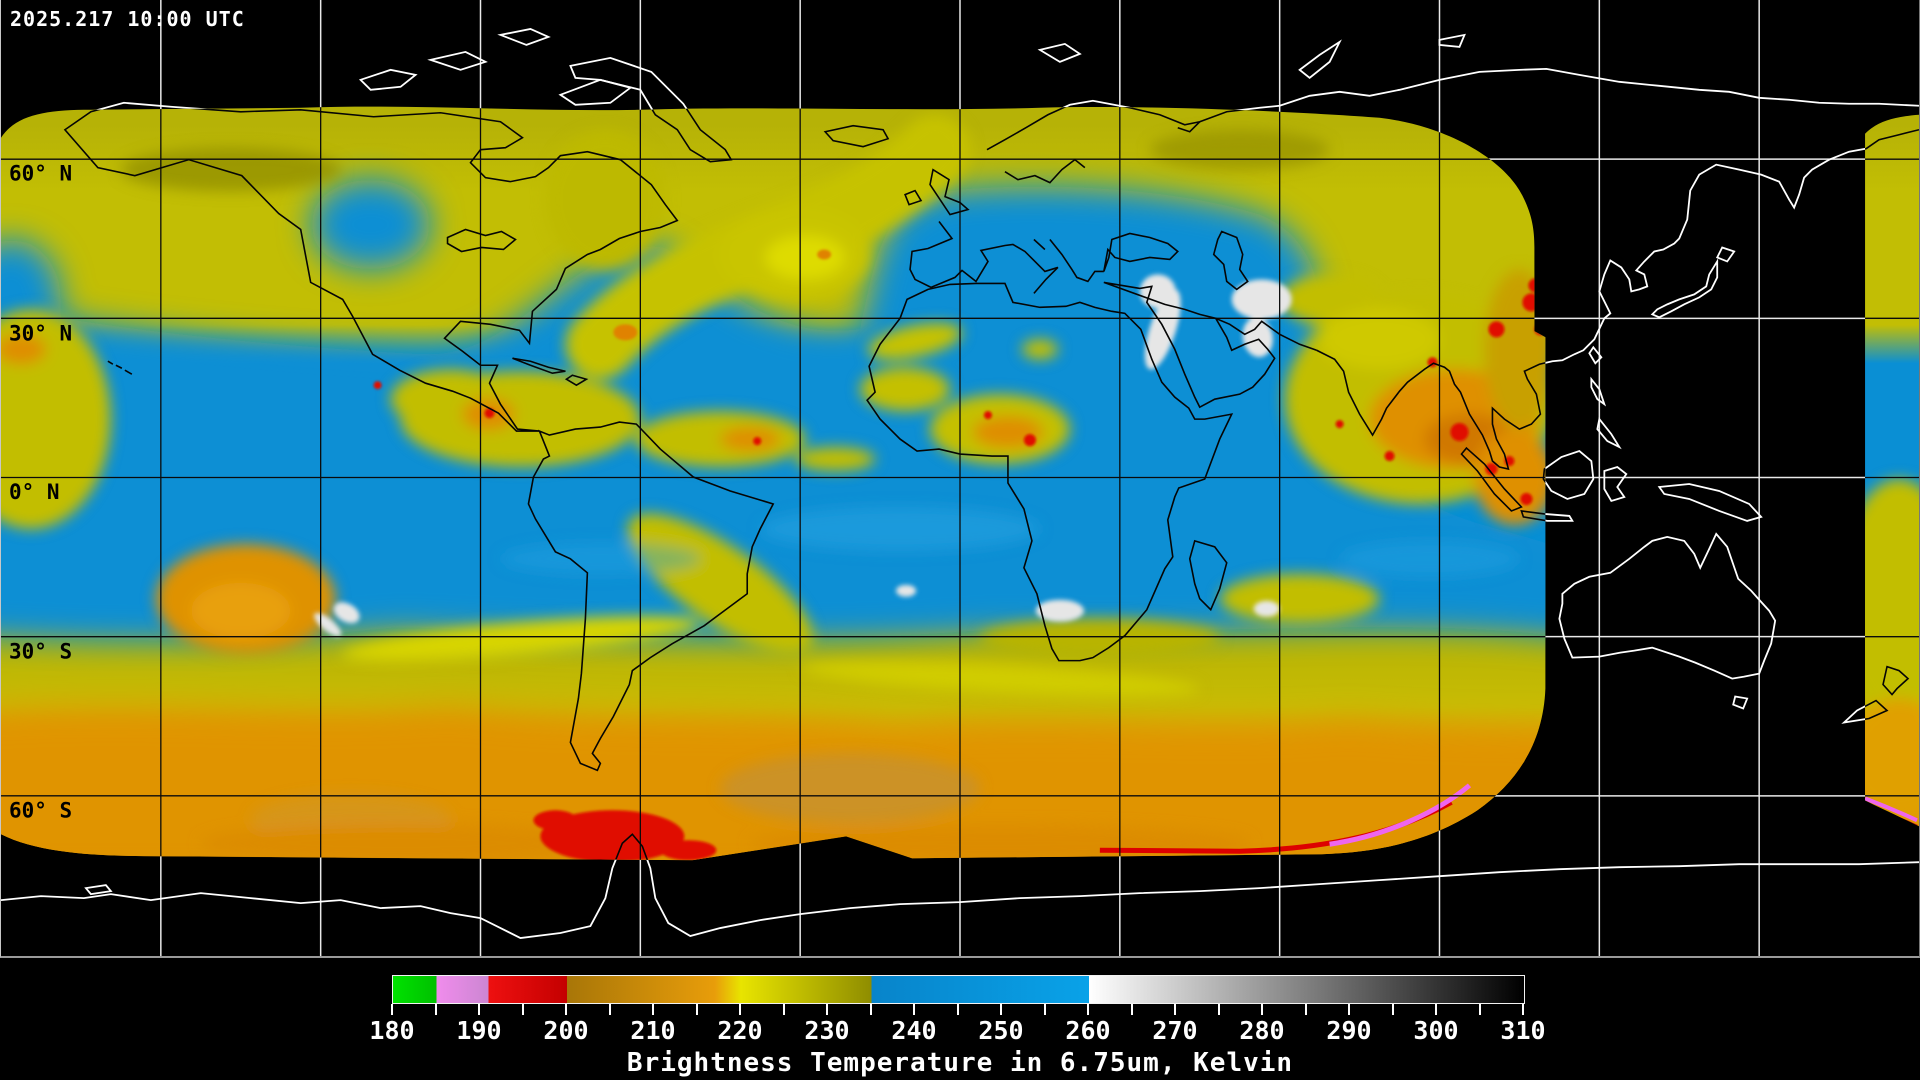 The height and width of the screenshot is (1080, 1920). Describe the element at coordinates (1523, 1030) in the screenshot. I see `colorbar-tick-label: 310` at that location.